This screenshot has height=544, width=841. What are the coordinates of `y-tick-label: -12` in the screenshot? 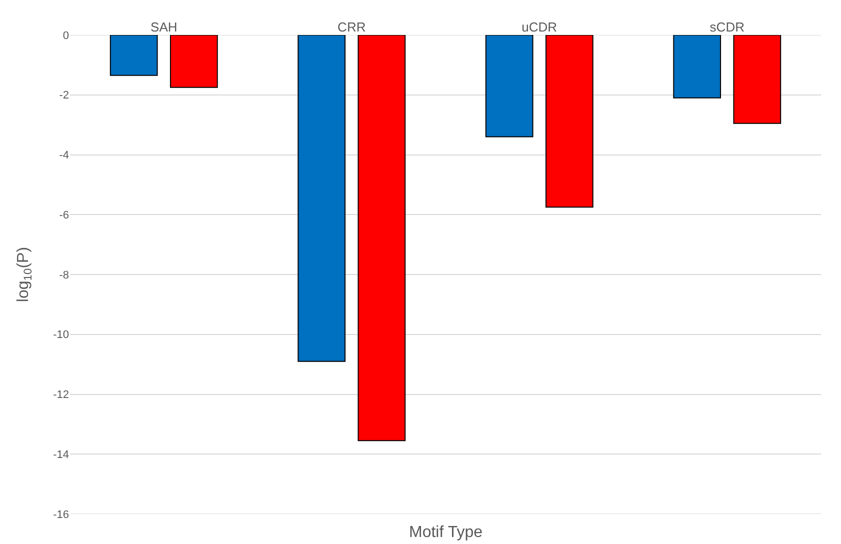 It's located at (61, 395).